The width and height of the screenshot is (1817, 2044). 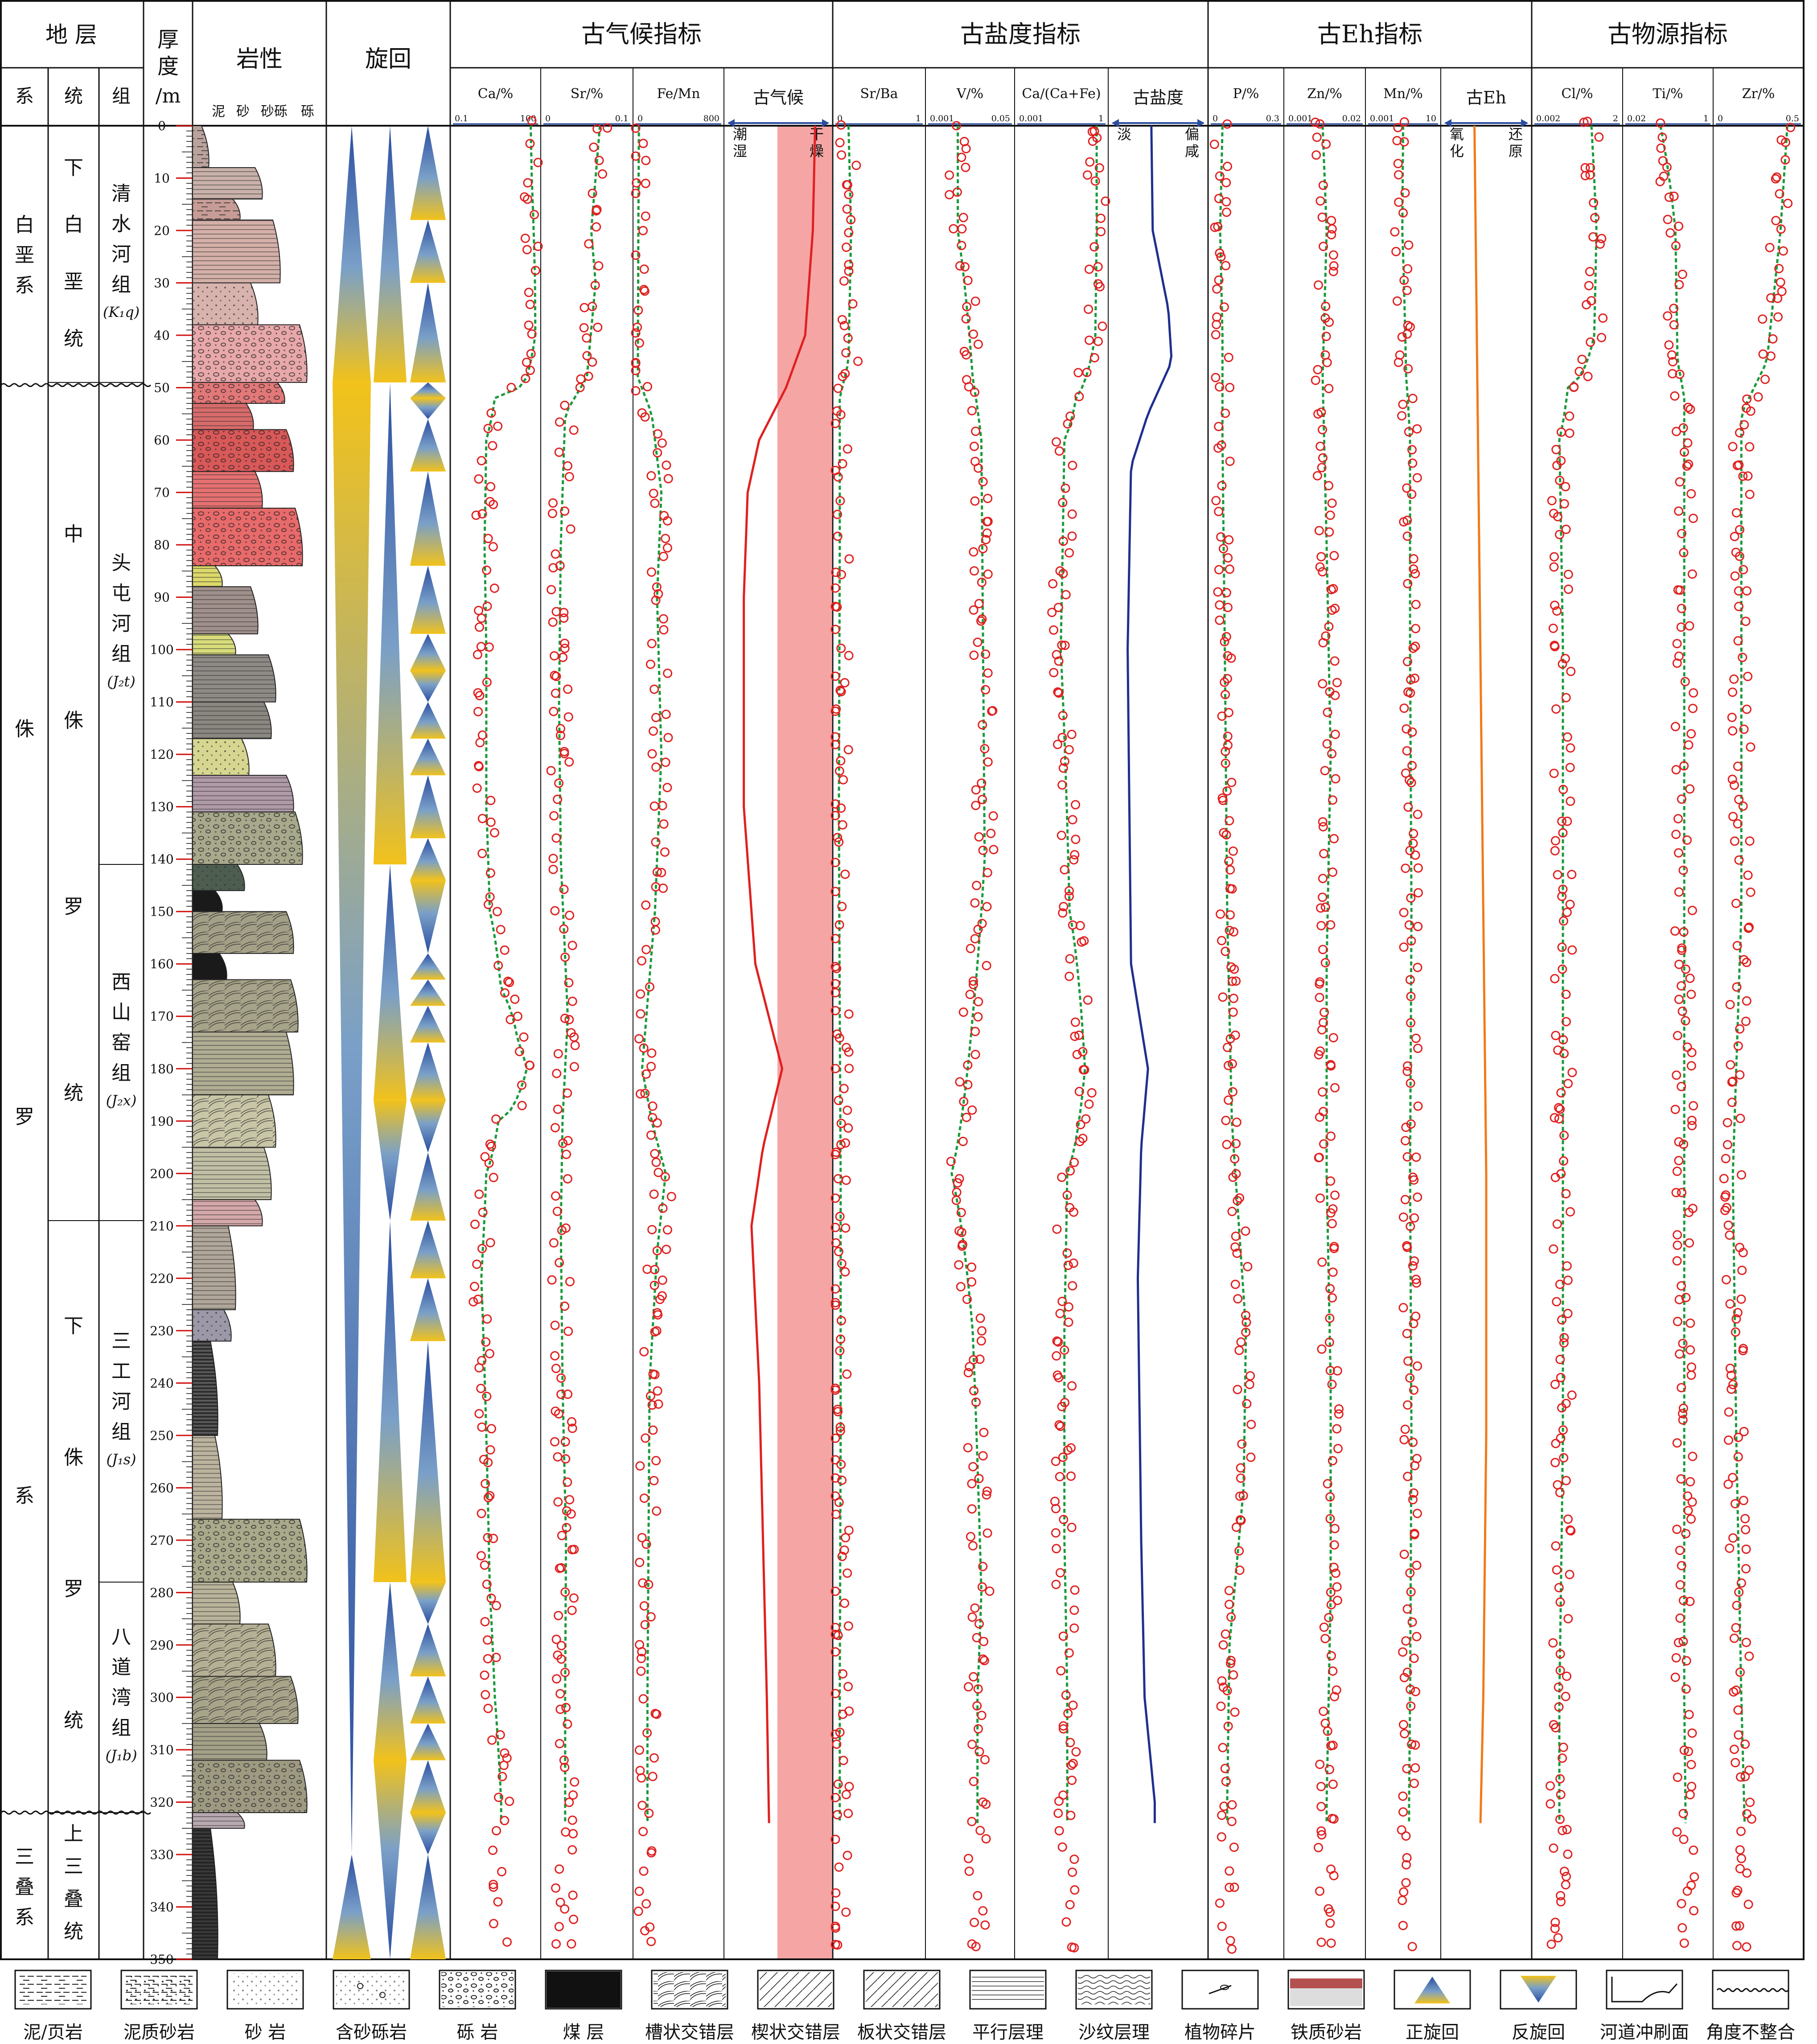 What do you see at coordinates (428, 1127) in the screenshot?
I see `cycle-short-term` at bounding box center [428, 1127].